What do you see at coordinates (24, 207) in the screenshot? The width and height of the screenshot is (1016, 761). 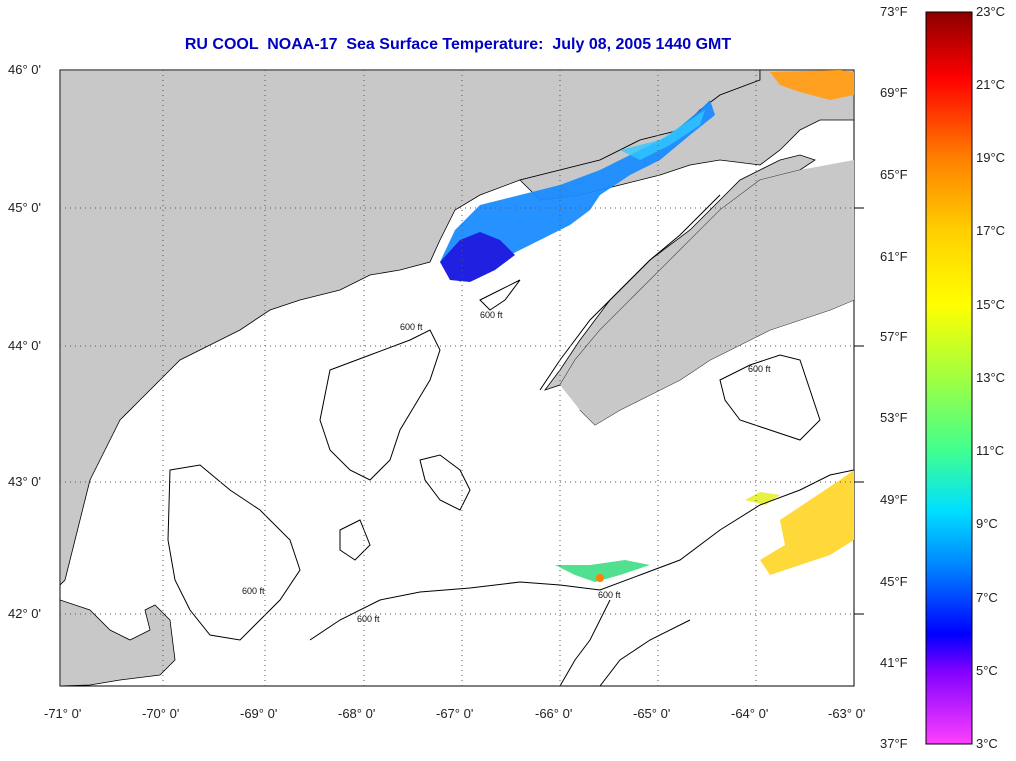 I see `lat-label: 45° 0'` at bounding box center [24, 207].